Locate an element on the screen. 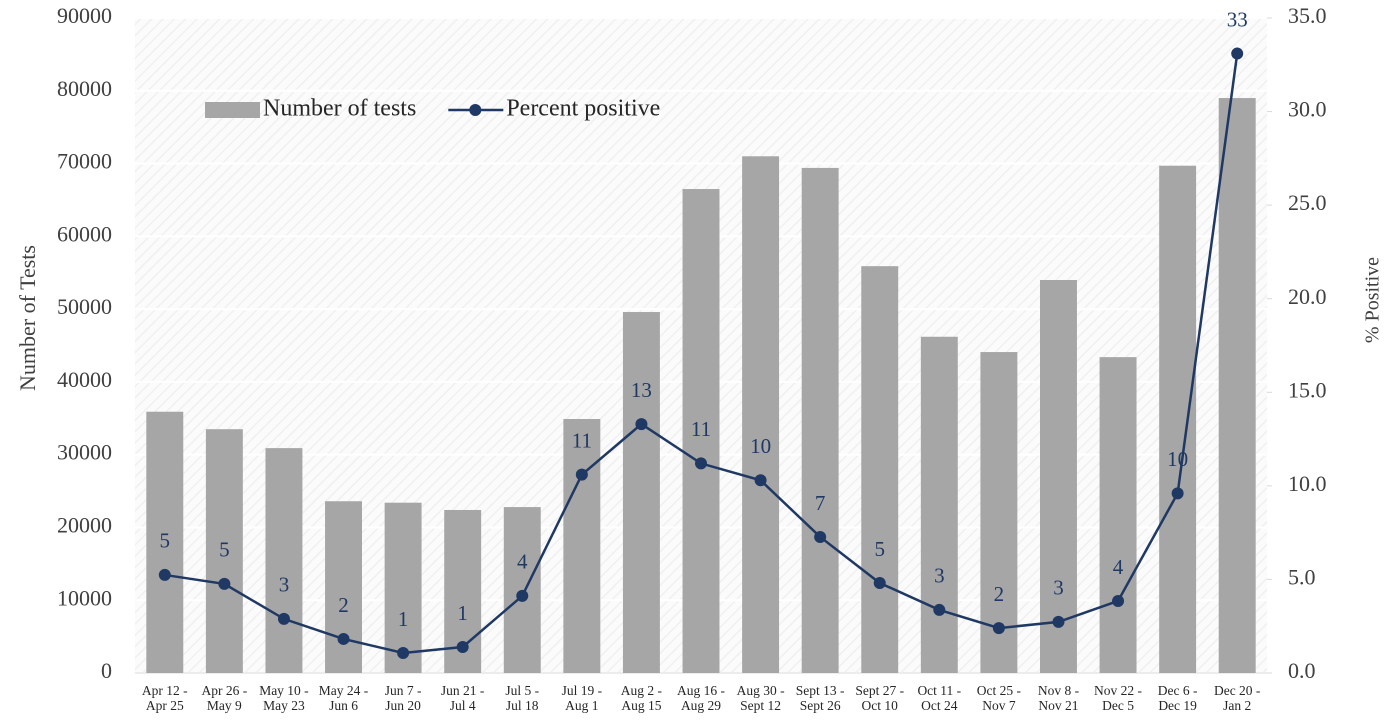  x-tick-label: May 24 - Jun 6 is located at coordinates (343, 698).